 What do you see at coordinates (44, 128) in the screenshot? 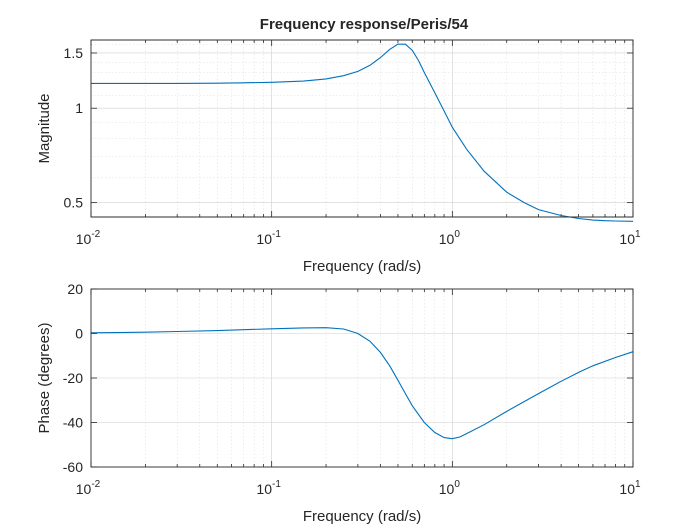
I see `magnitude-y-axis-label: Magnitude` at bounding box center [44, 128].